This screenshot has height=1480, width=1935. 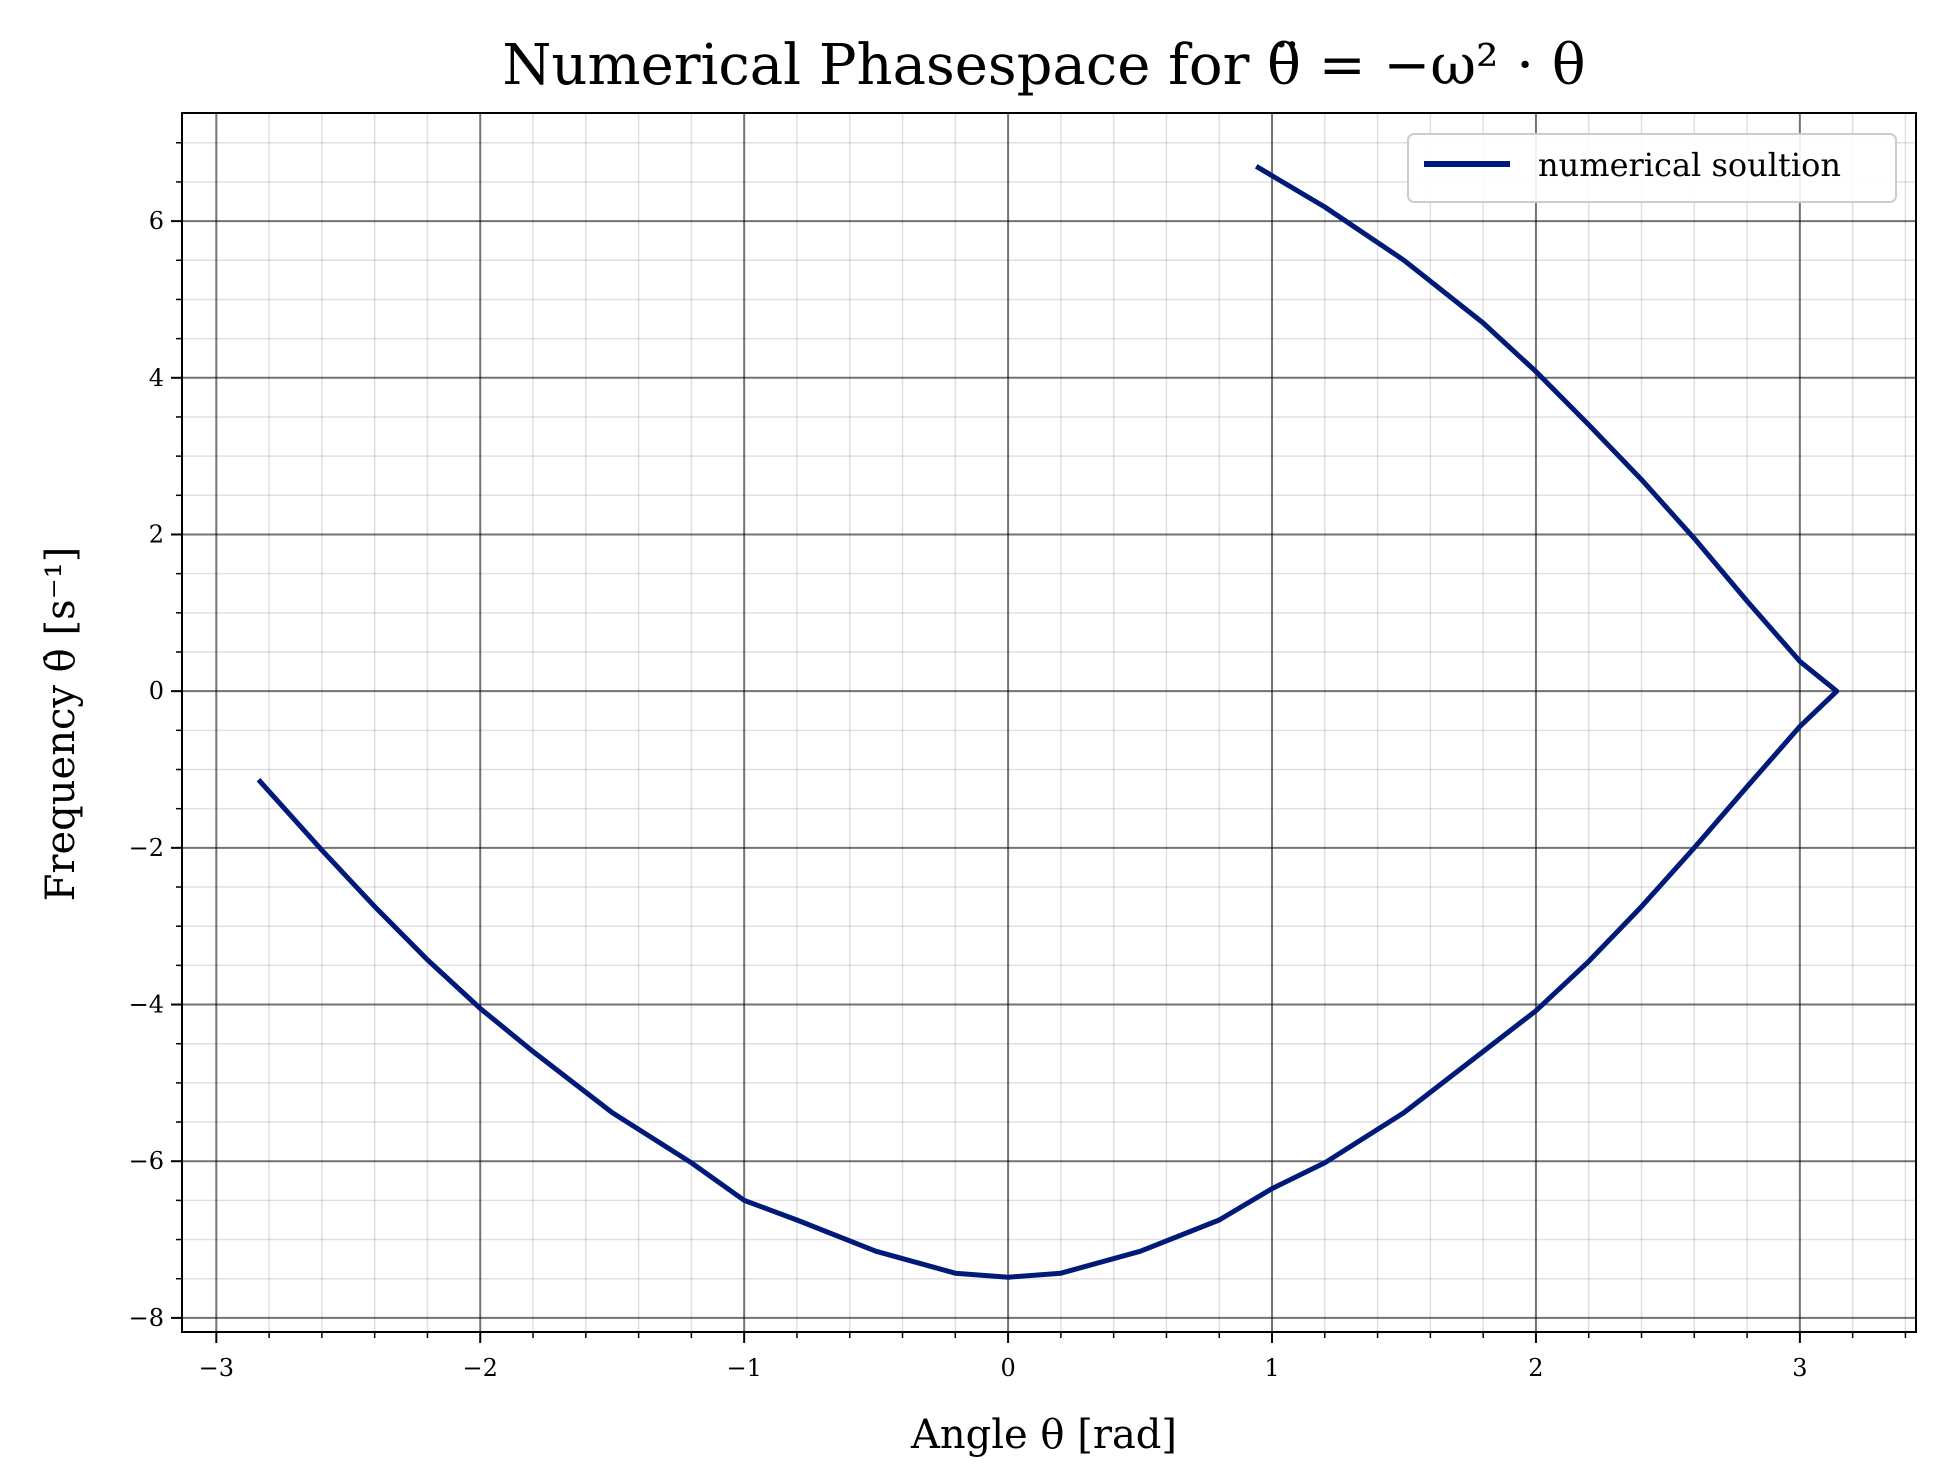 What do you see at coordinates (146, 1161) in the screenshot?
I see `y-tick-label: −6` at bounding box center [146, 1161].